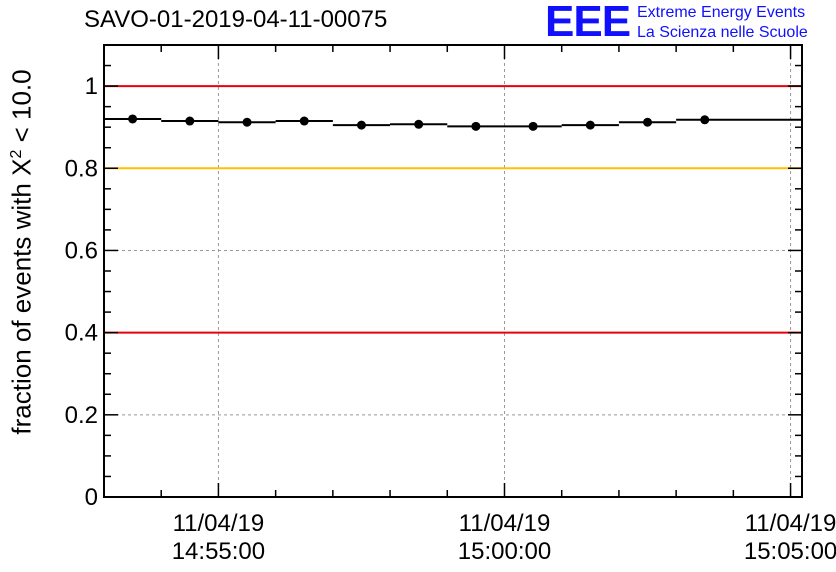  What do you see at coordinates (588, 23) in the screenshot?
I see `eee-logo-mark: EEE` at bounding box center [588, 23].